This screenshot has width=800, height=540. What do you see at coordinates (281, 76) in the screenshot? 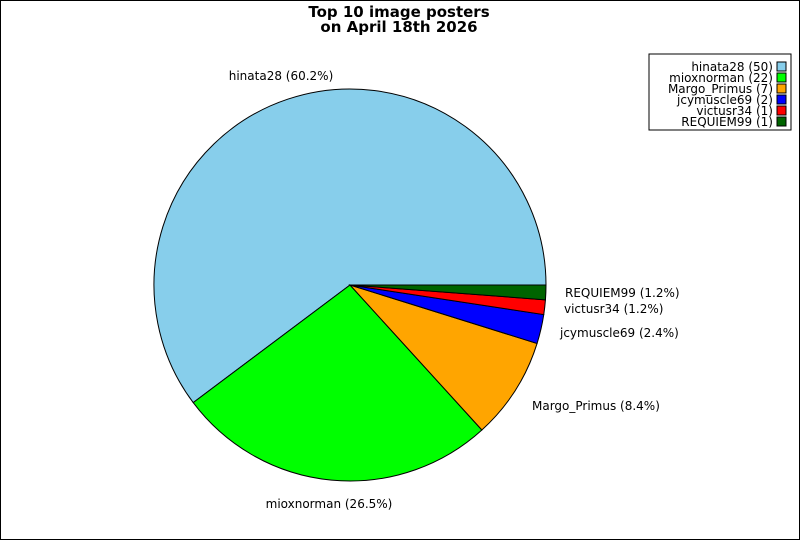
I see `slice-label-hinata28: hinata28 (60.2%)` at bounding box center [281, 76].